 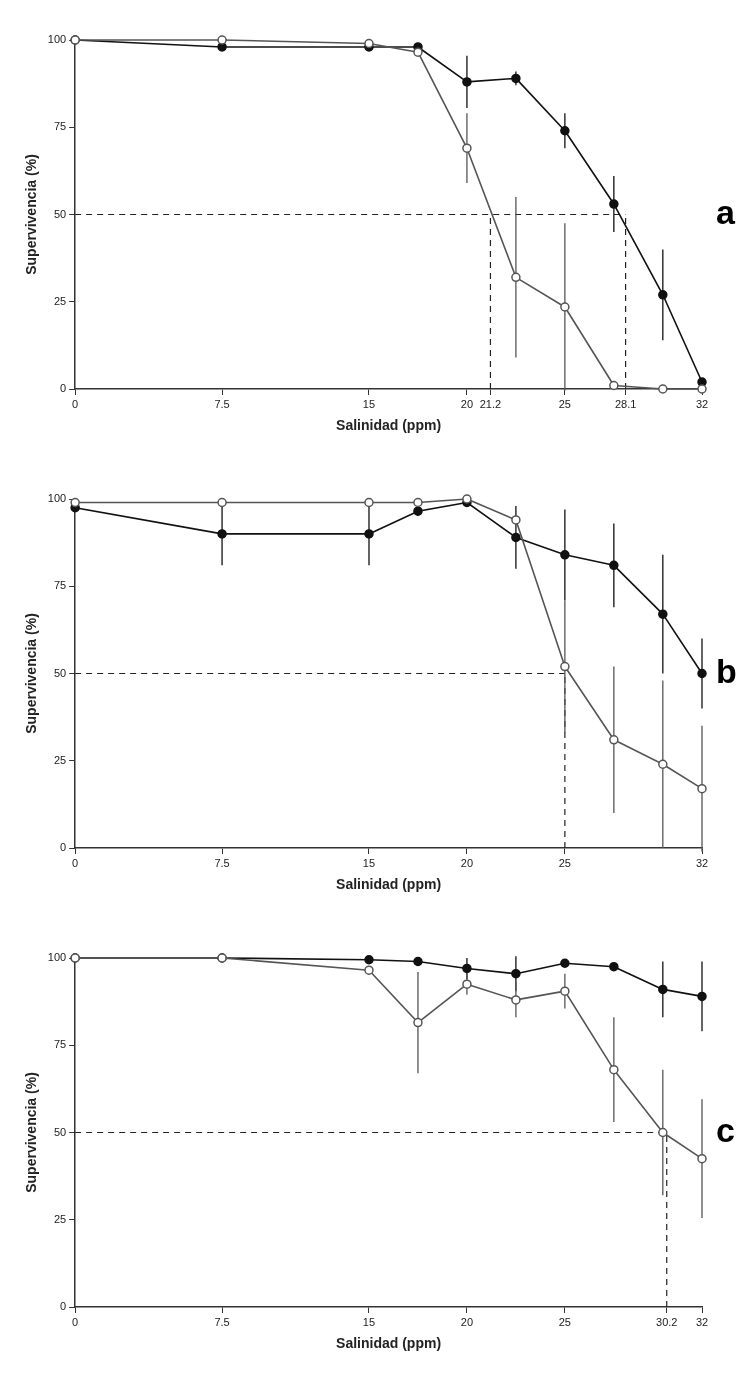 I want to click on x-tick-label: 28.1, so click(x=625, y=403).